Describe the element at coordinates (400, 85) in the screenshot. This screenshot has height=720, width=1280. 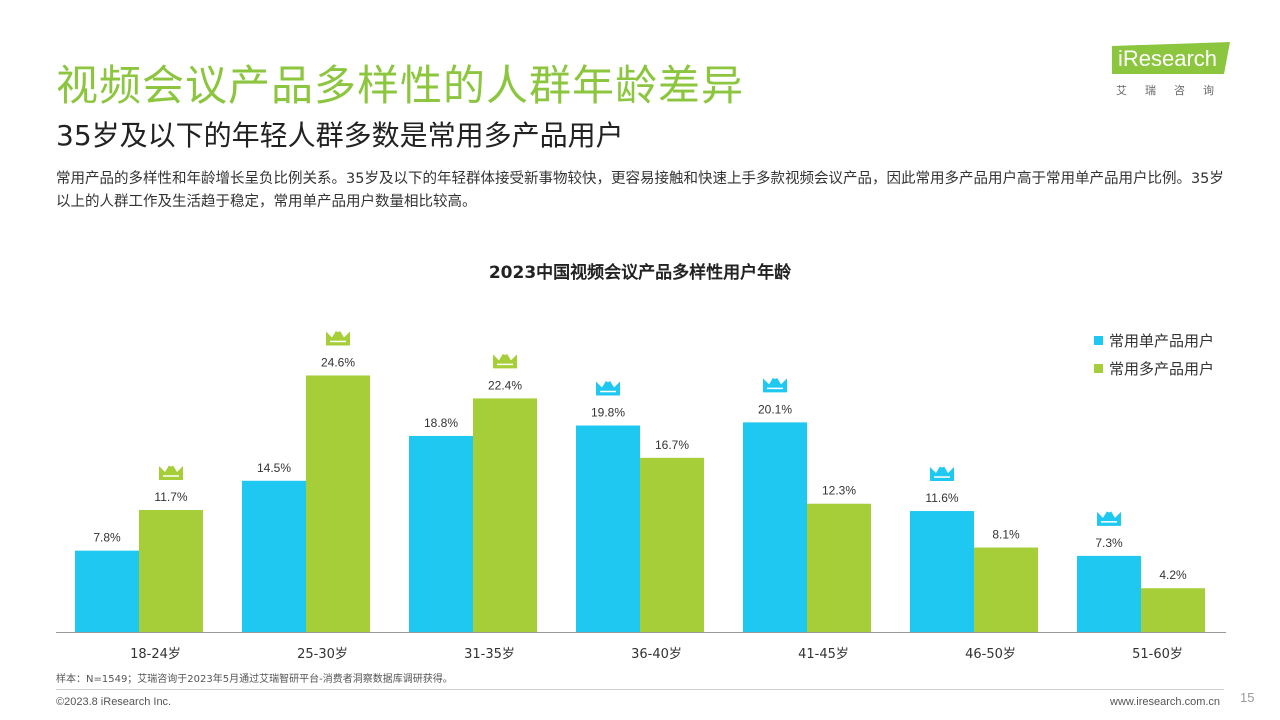
I see `page-title: 视频会议产品多样性的人群年龄差异` at that location.